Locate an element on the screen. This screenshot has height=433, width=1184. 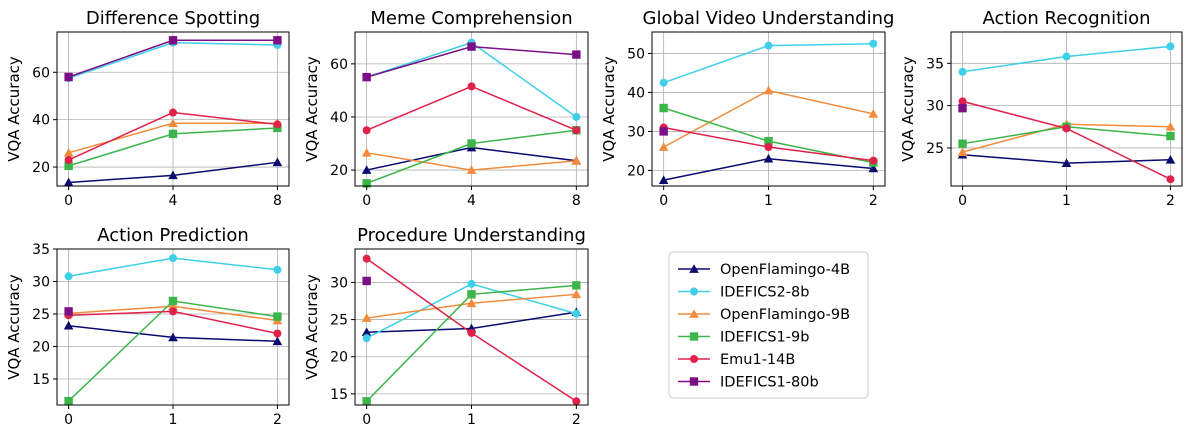
y-tick-label: 30 is located at coordinates (41, 283).